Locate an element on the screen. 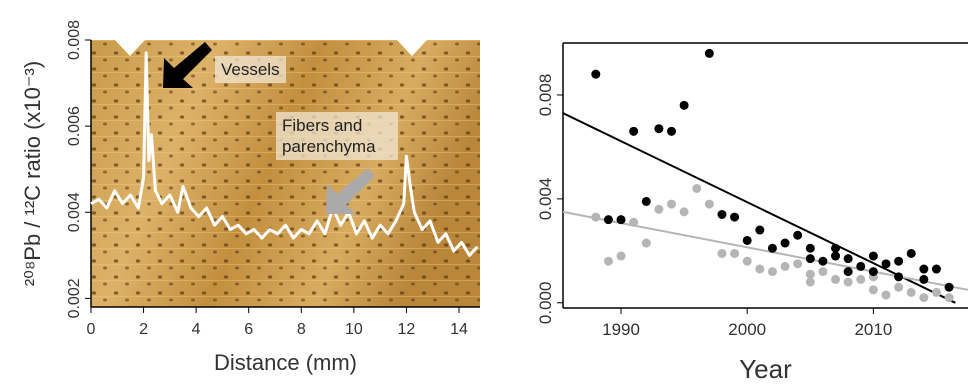 The width and height of the screenshot is (972, 385). x-tick-label: 4 is located at coordinates (196, 329).